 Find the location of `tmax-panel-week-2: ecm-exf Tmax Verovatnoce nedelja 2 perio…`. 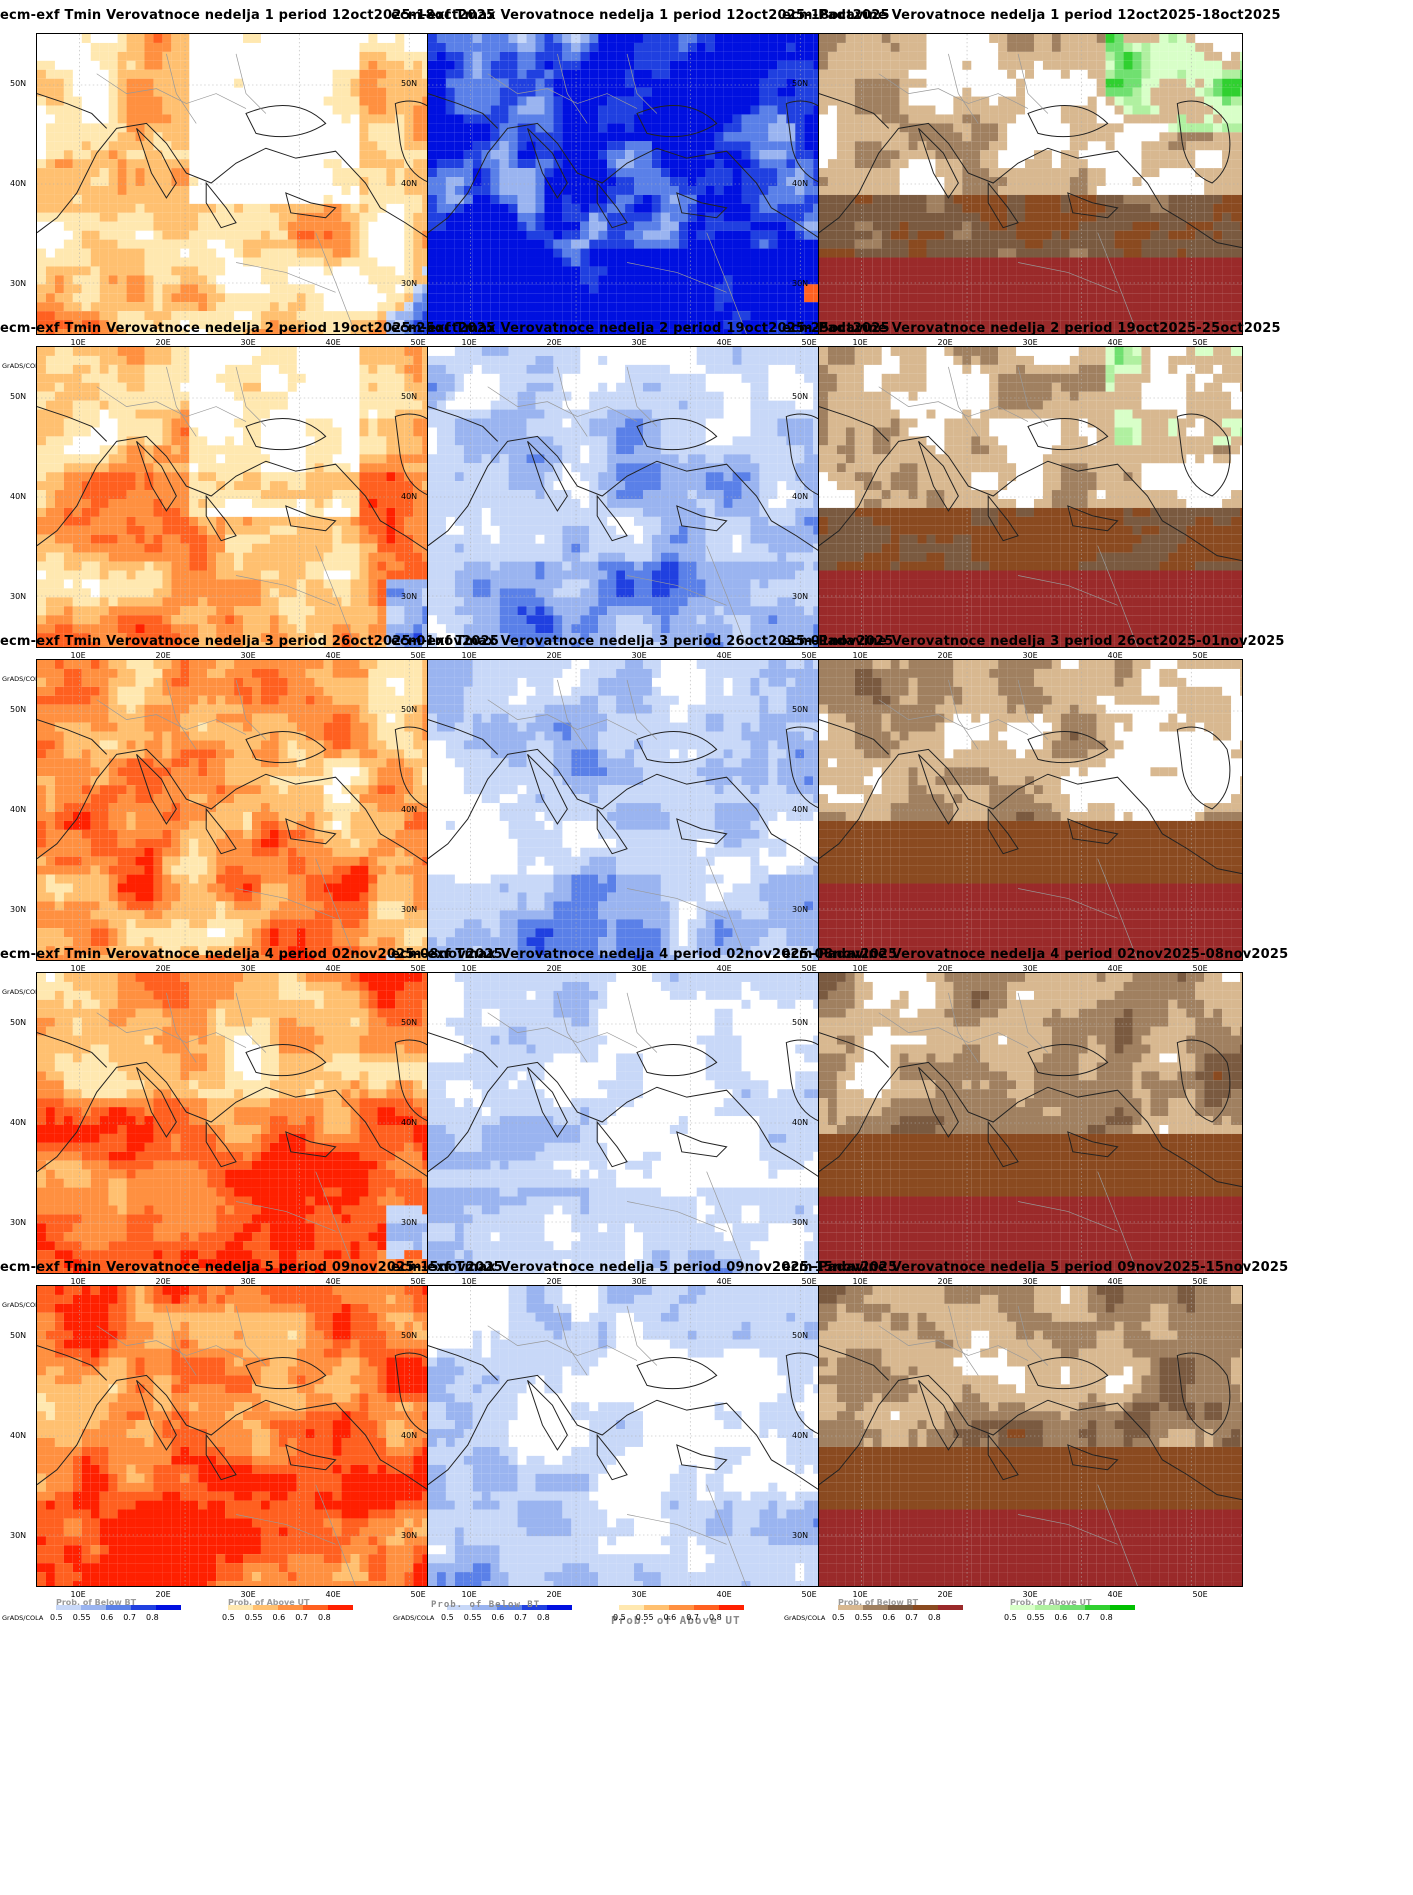

tmax-panel-week-2: ecm-exf Tmax Verovatnoce nedelja 2 perio… is located at coordinates (640, 502).